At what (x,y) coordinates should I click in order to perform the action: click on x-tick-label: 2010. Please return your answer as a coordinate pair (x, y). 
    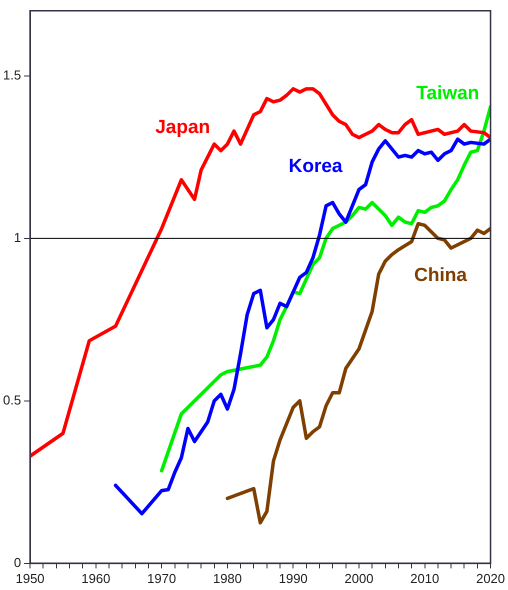
    Looking at the image, I should click on (425, 578).